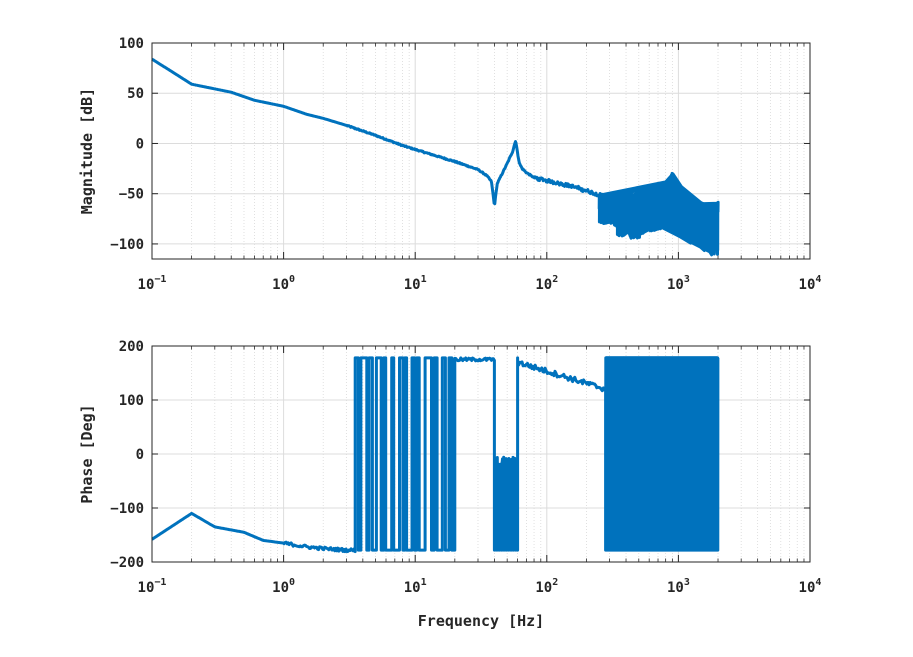  What do you see at coordinates (131, 195) in the screenshot?
I see `y-tick-label: −50` at bounding box center [131, 195].